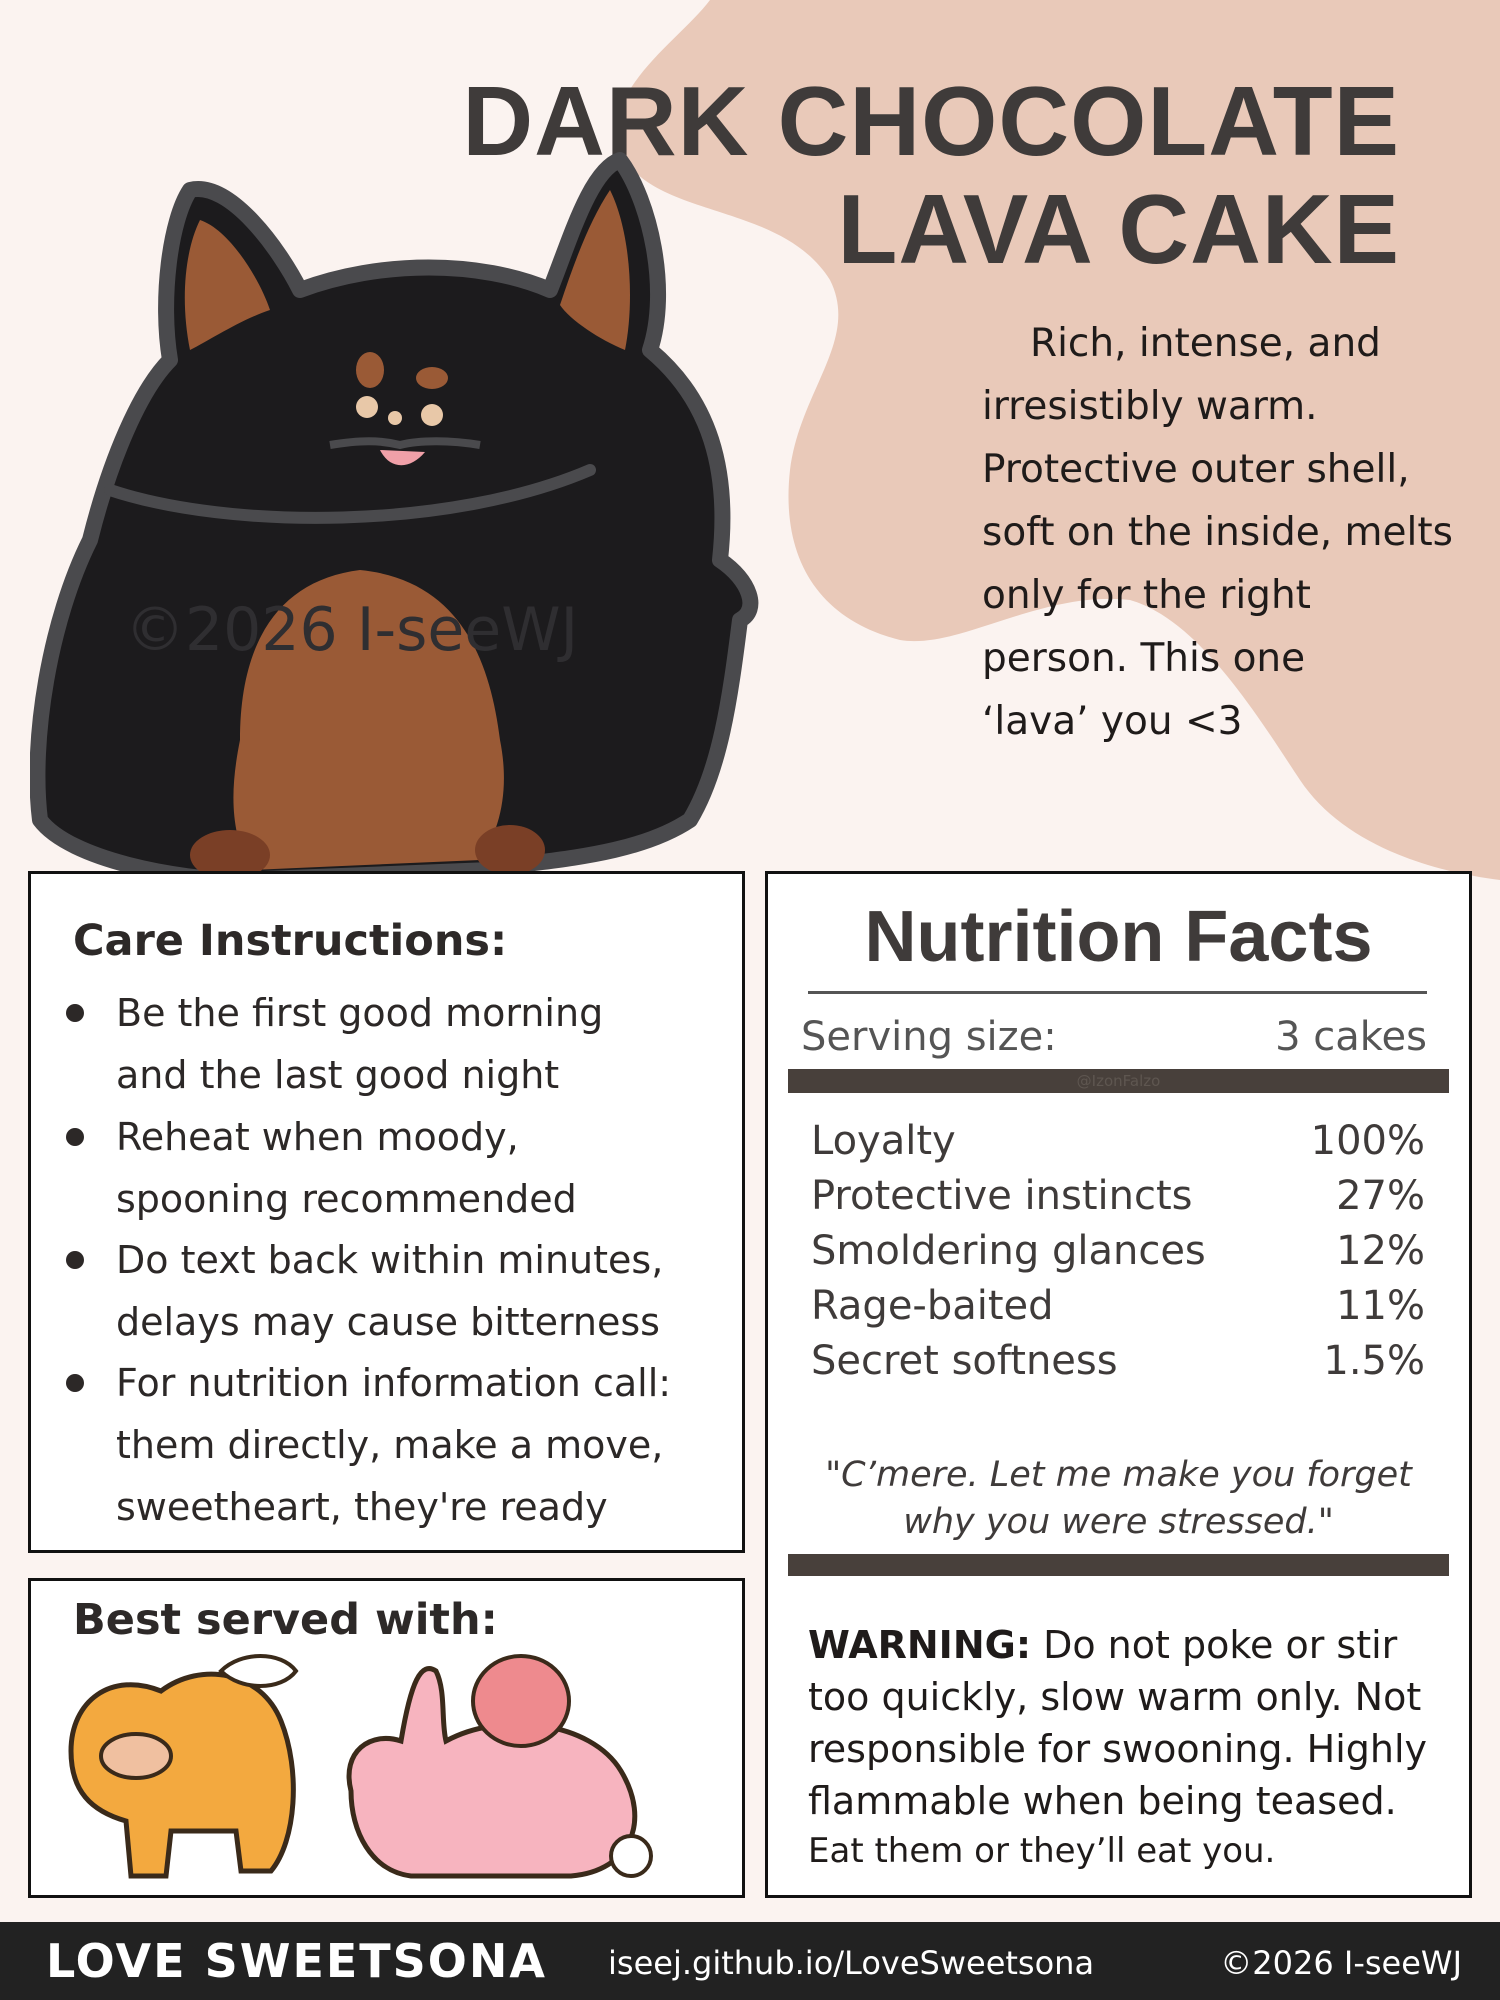 The height and width of the screenshot is (2000, 1500). What do you see at coordinates (1118, 1251) in the screenshot?
I see `nutrient-row: Smoldering glances 12%` at bounding box center [1118, 1251].